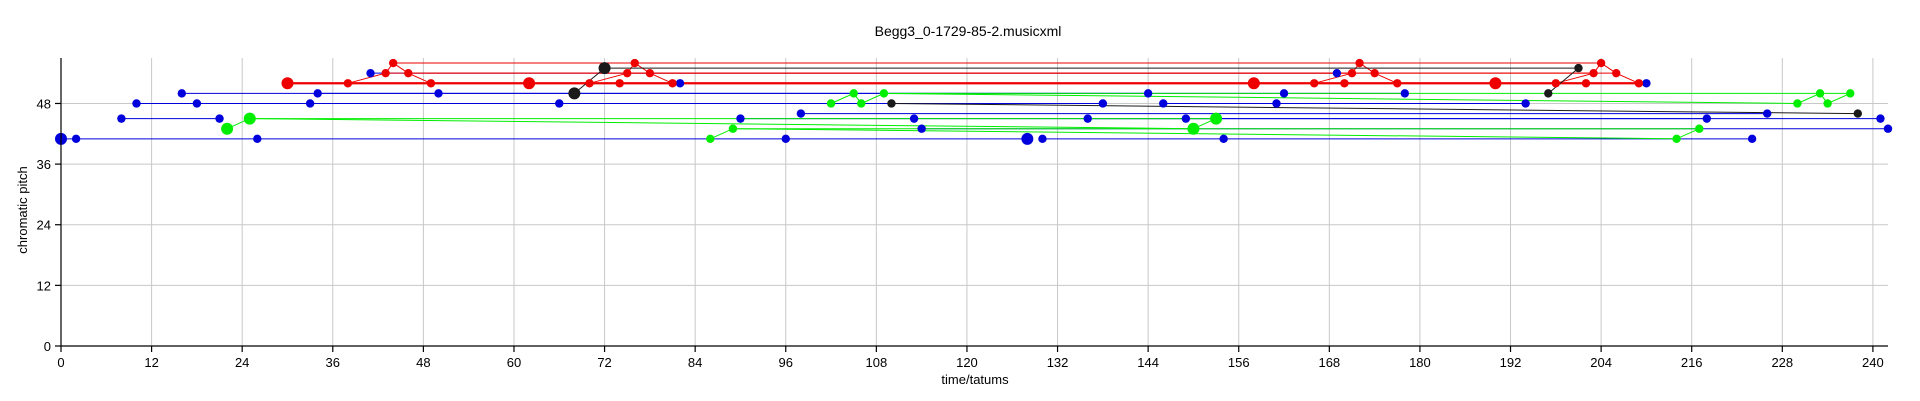  I want to click on x-tick-label: 0, so click(60, 362).